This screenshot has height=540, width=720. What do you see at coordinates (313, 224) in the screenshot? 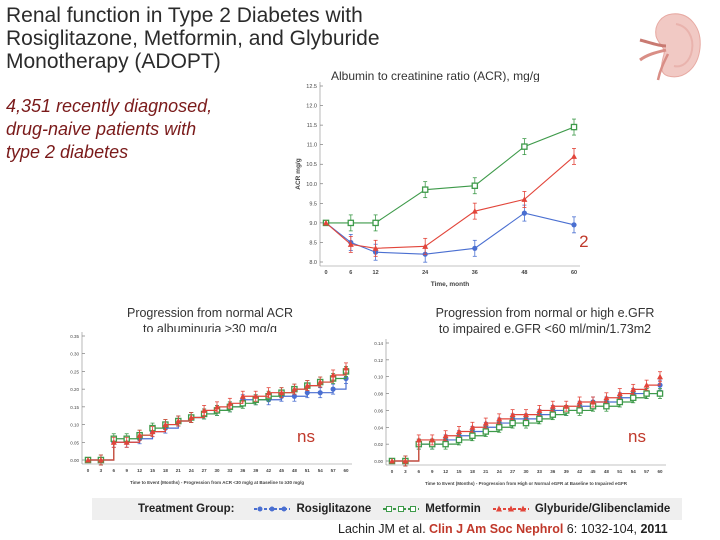
I see `y-tick-label: 9.0` at bounding box center [313, 224].